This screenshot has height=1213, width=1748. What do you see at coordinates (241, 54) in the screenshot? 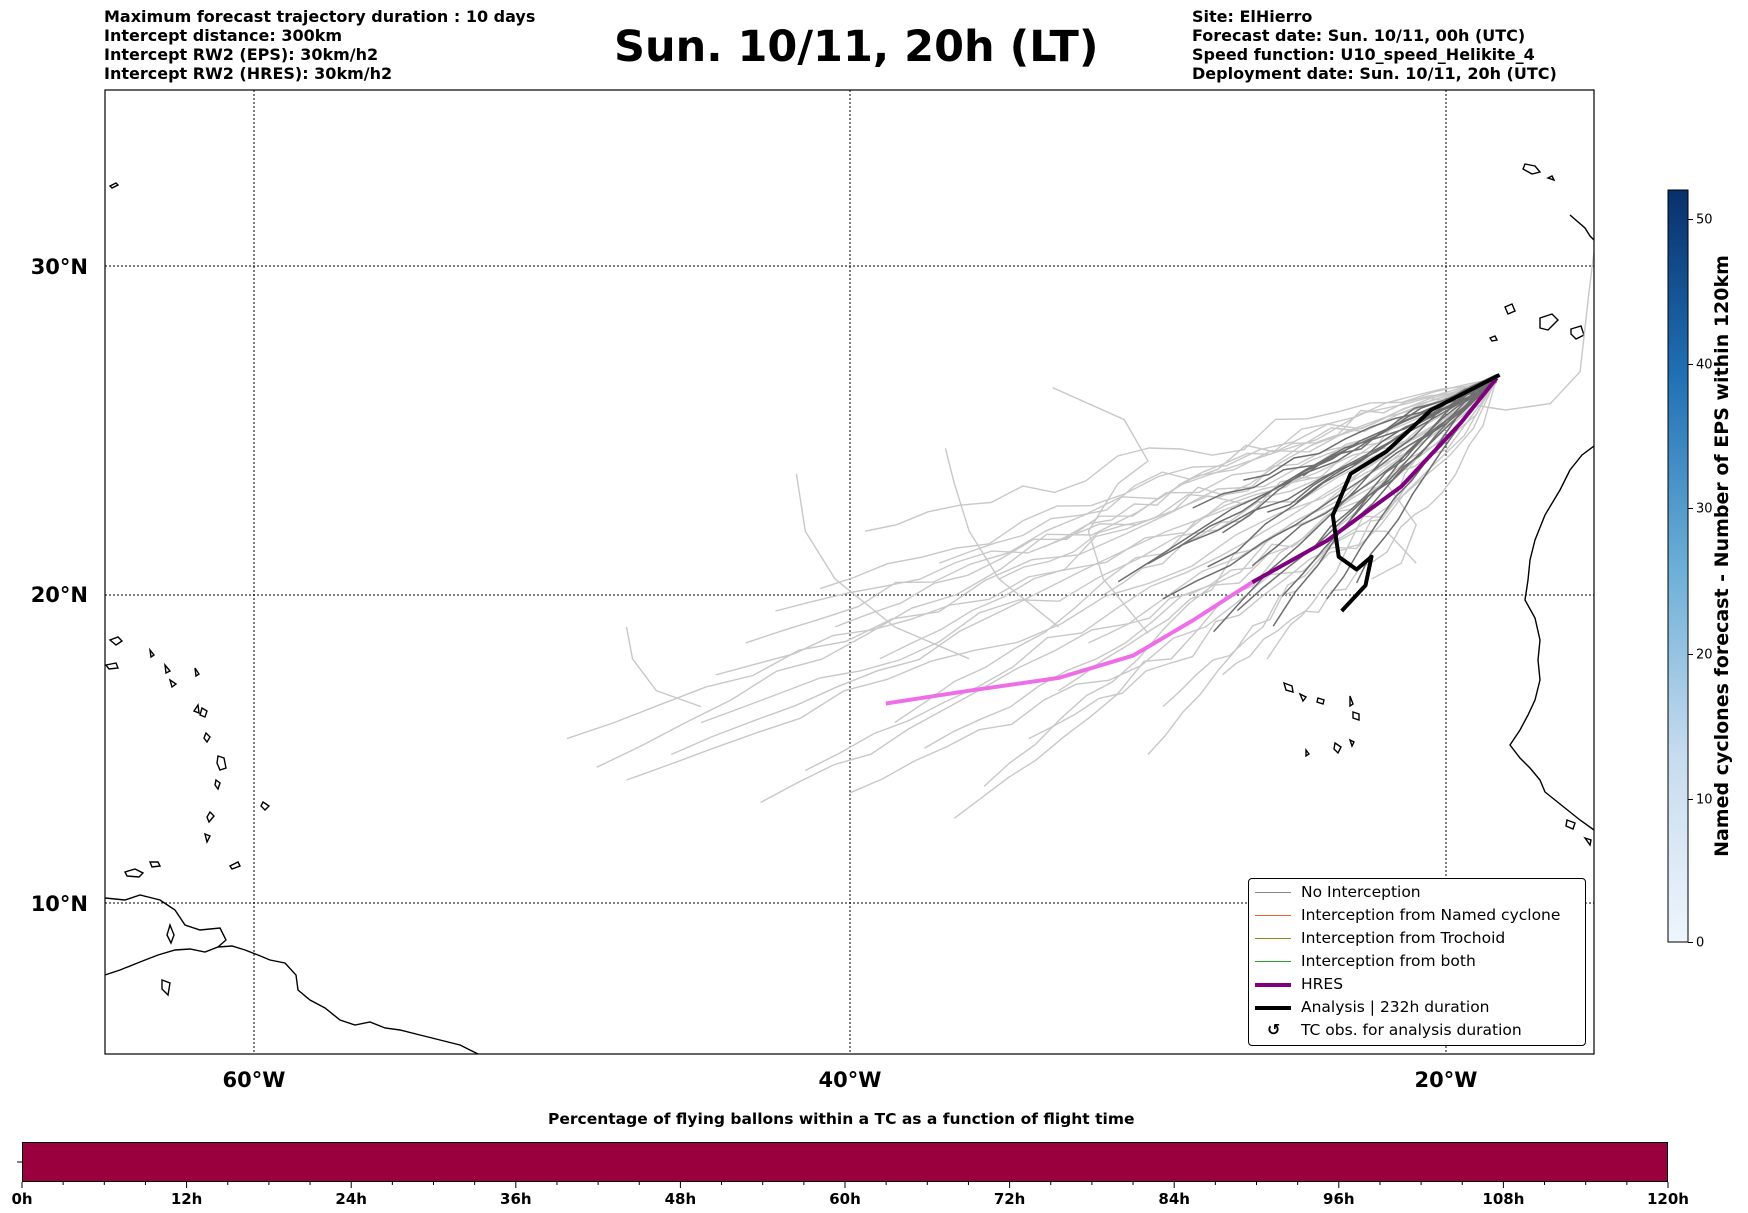
I see `header-left-line: Intercept RW2 (EPS): 30km/h2` at bounding box center [241, 54].